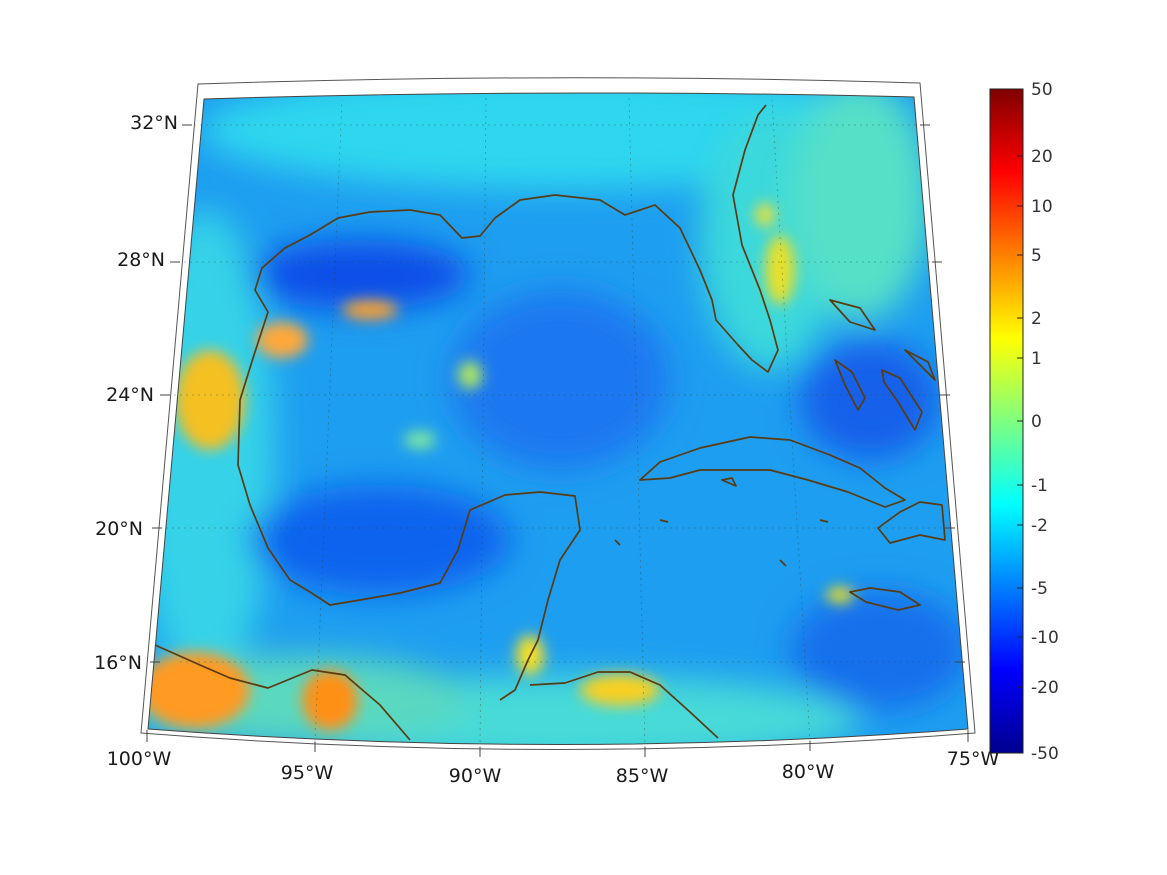  Describe the element at coordinates (808, 772) in the screenshot. I see `lon-label: 80°W` at that location.